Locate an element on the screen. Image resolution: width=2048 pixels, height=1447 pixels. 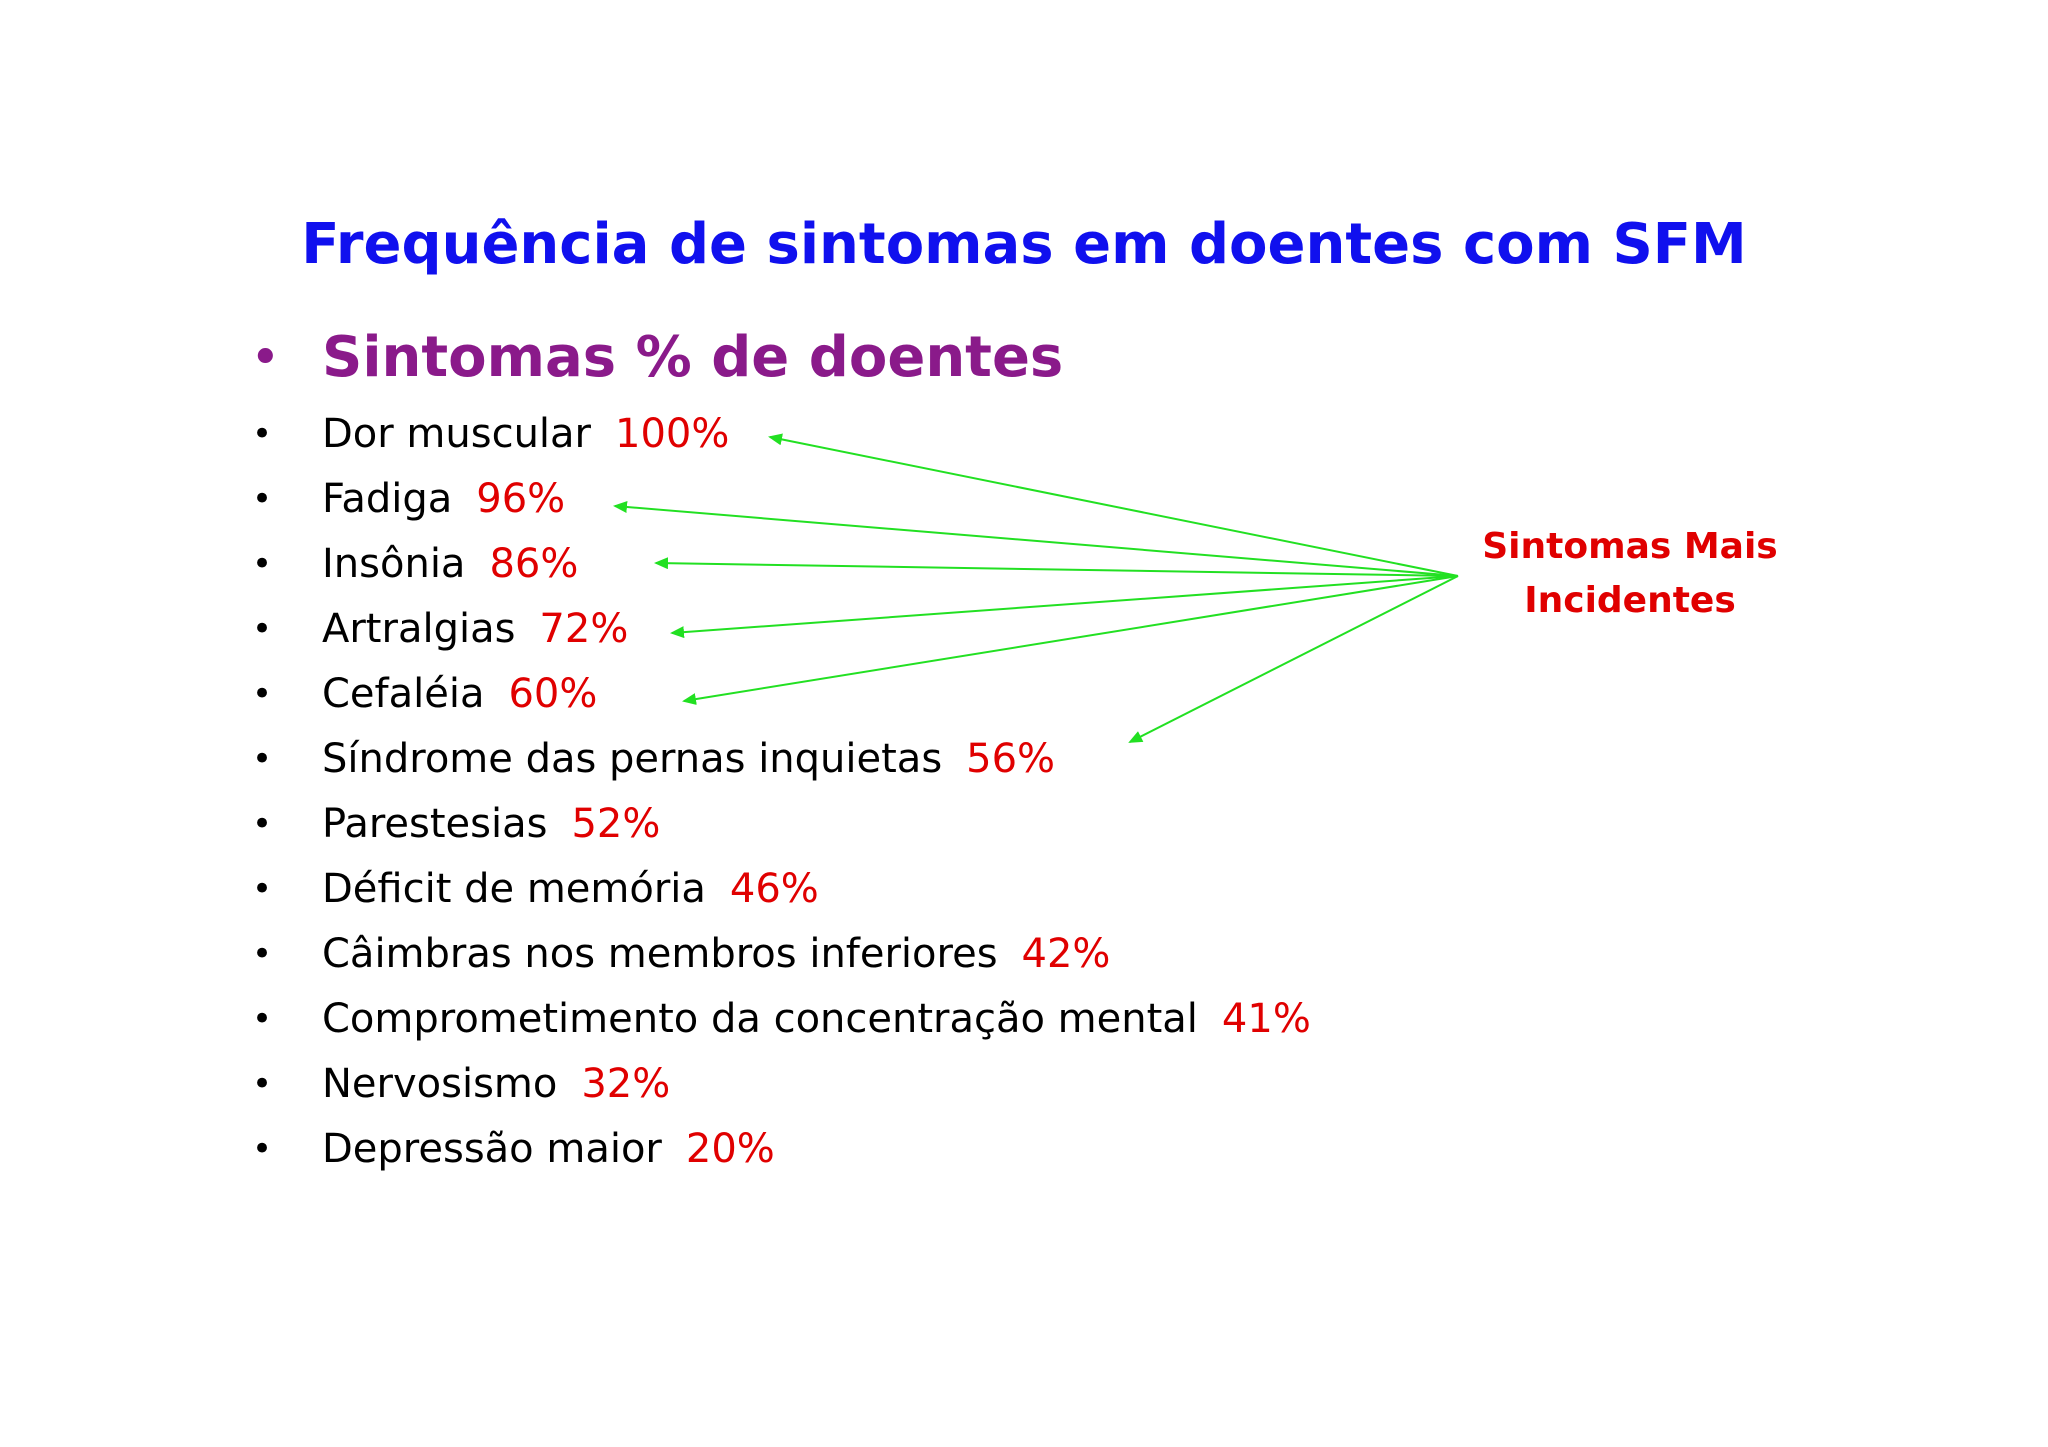
symptom-percent: 20% is located at coordinates (730, 1149).